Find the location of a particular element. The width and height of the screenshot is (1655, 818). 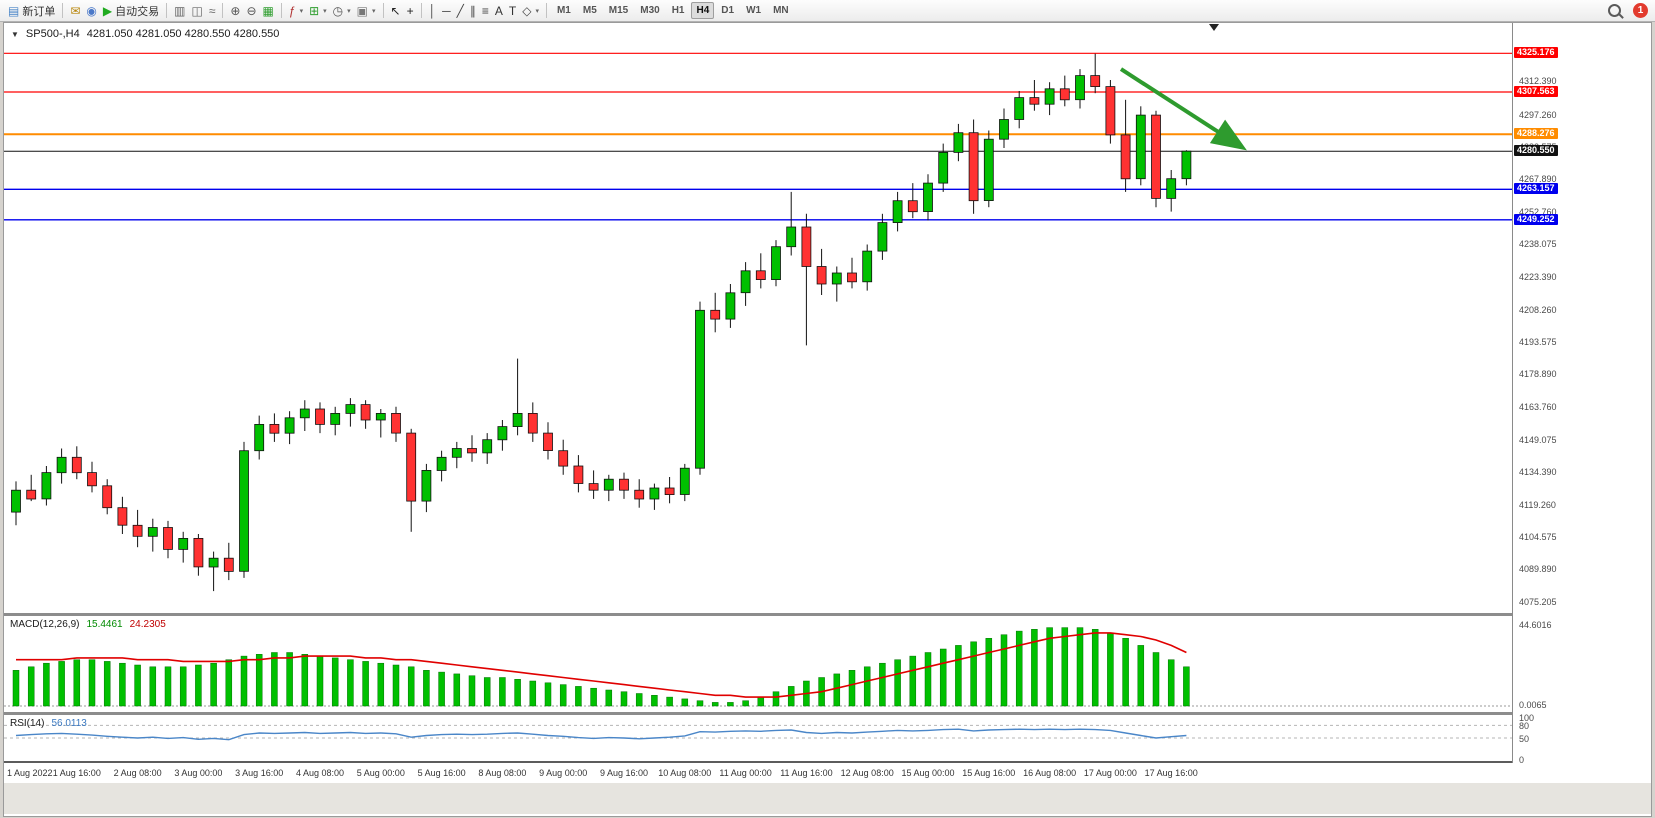

level-price-label: 4249.252 is located at coordinates (1536, 219).